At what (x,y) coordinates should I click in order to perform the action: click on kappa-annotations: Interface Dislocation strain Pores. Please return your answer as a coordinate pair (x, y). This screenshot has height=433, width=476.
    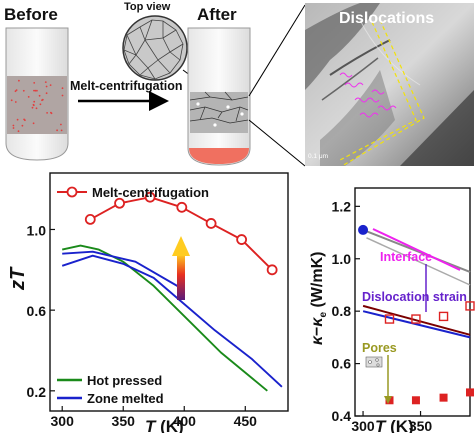
    Looking at the image, I should click on (414, 316).